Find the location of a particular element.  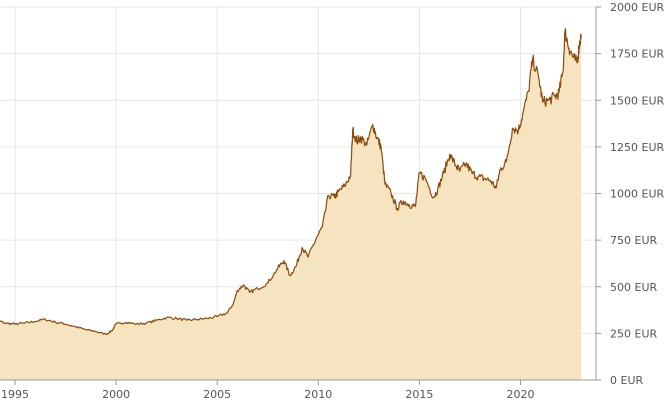

y-tick-label: 1250 EUR is located at coordinates (637, 147).